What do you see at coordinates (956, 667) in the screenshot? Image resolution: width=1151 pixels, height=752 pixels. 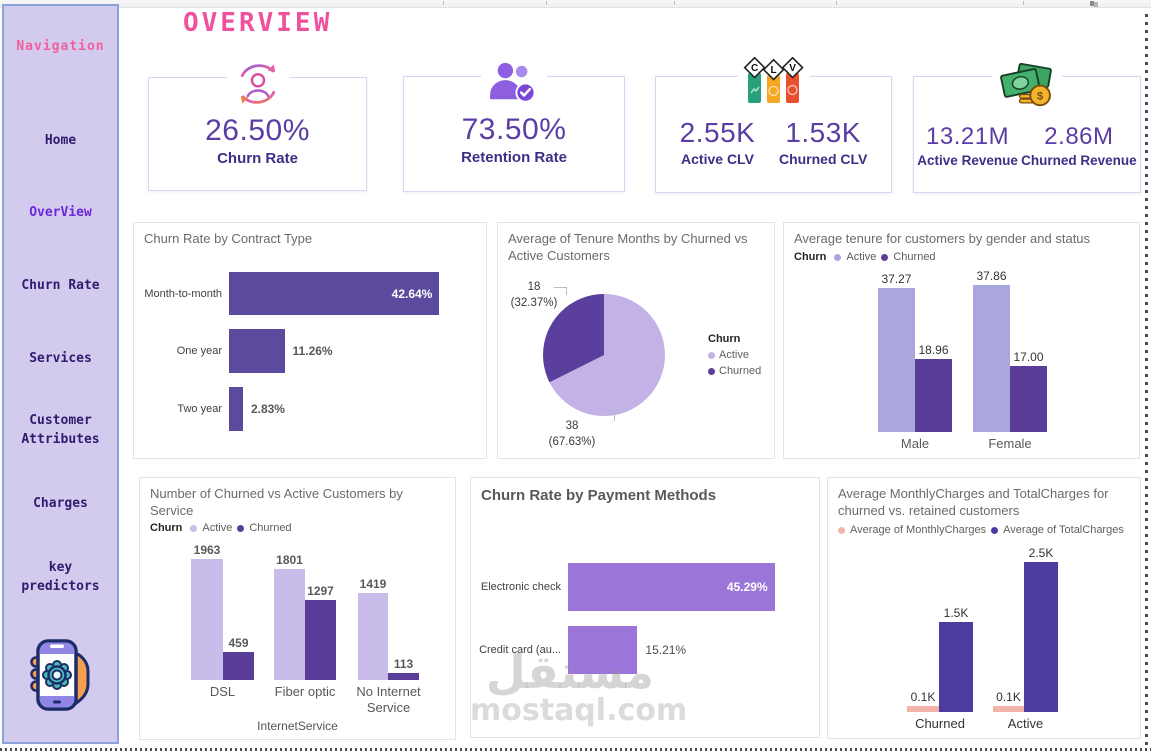 I see `bar-churned-total` at bounding box center [956, 667].